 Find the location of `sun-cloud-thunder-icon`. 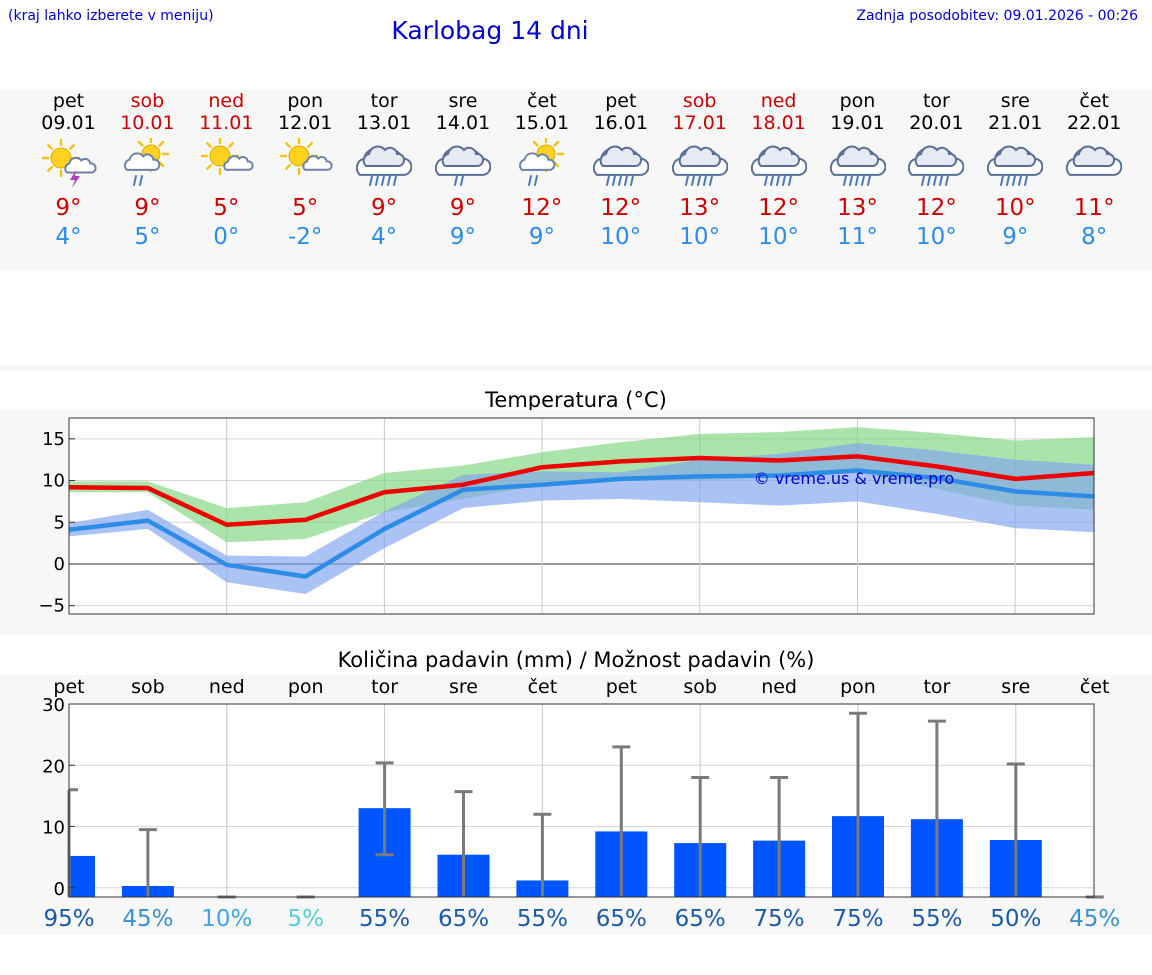

sun-cloud-thunder-icon is located at coordinates (69, 163).